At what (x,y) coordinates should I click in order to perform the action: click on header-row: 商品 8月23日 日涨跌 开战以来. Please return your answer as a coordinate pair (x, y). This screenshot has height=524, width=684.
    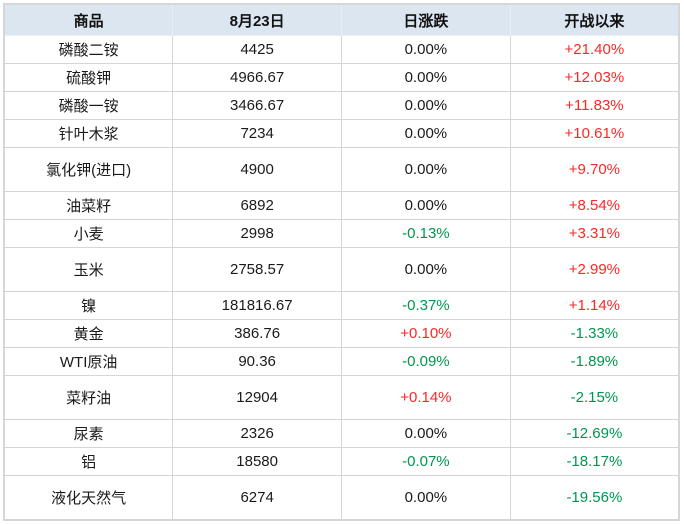
    Looking at the image, I should click on (341, 19).